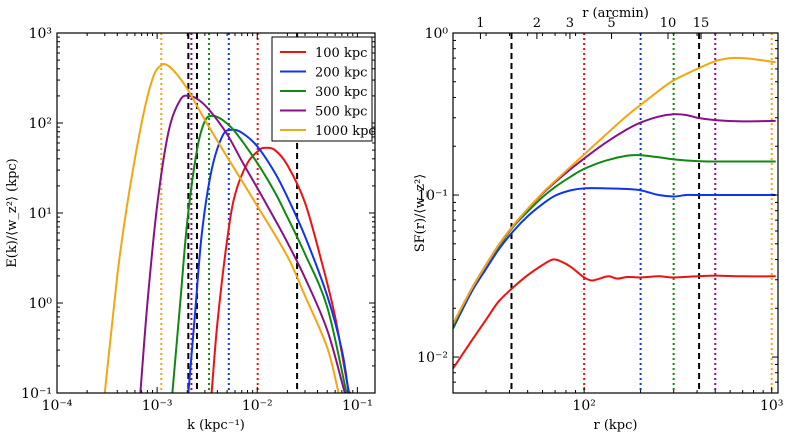 The width and height of the screenshot is (789, 438). I want to click on top-x-tick-label: 3, so click(570, 23).